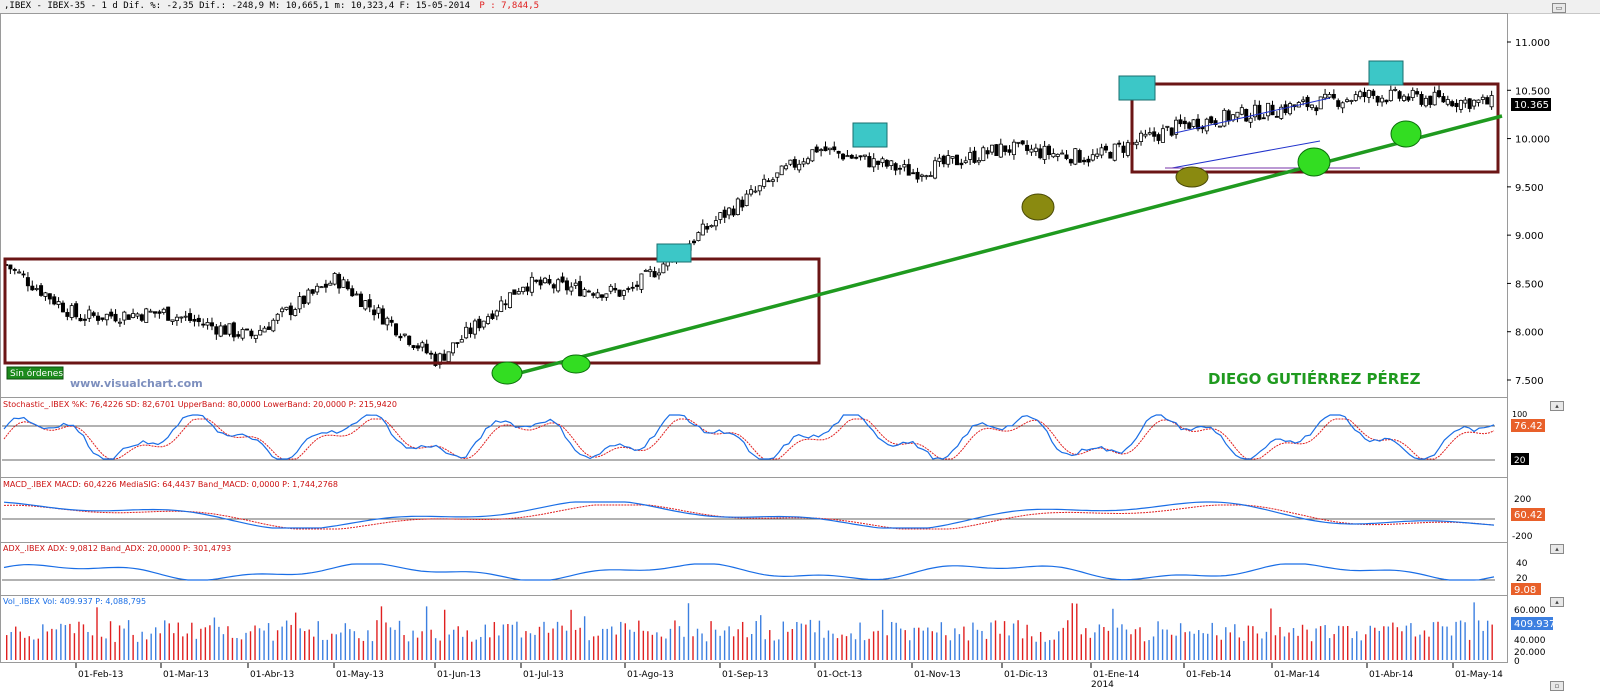 This screenshot has height=694, width=1600. Describe the element at coordinates (1557, 406) in the screenshot. I see `stochastic-scroll-icon: ▴` at that location.